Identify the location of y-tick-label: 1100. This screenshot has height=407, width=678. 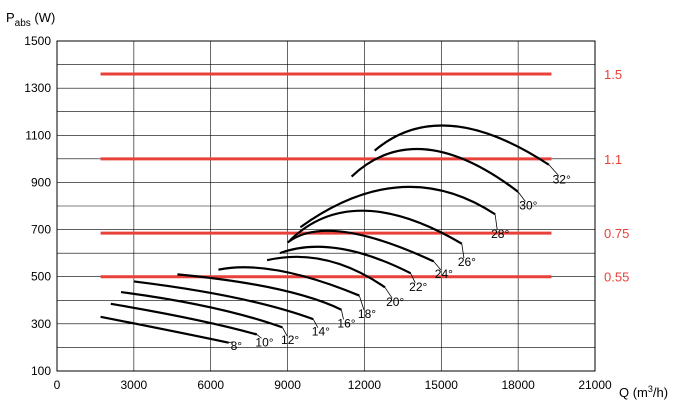
(38, 135).